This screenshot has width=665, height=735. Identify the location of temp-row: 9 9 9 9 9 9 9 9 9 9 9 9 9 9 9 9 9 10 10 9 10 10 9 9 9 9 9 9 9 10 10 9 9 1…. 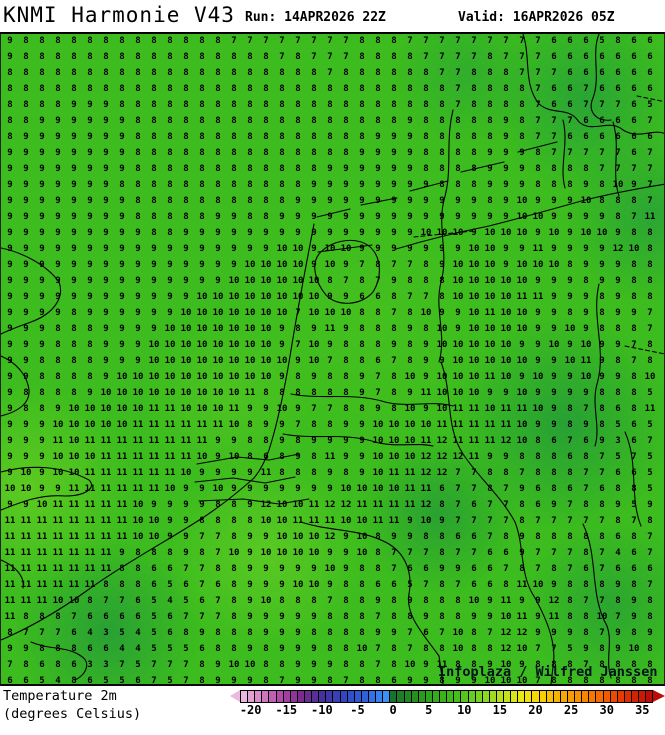
(330, 249).